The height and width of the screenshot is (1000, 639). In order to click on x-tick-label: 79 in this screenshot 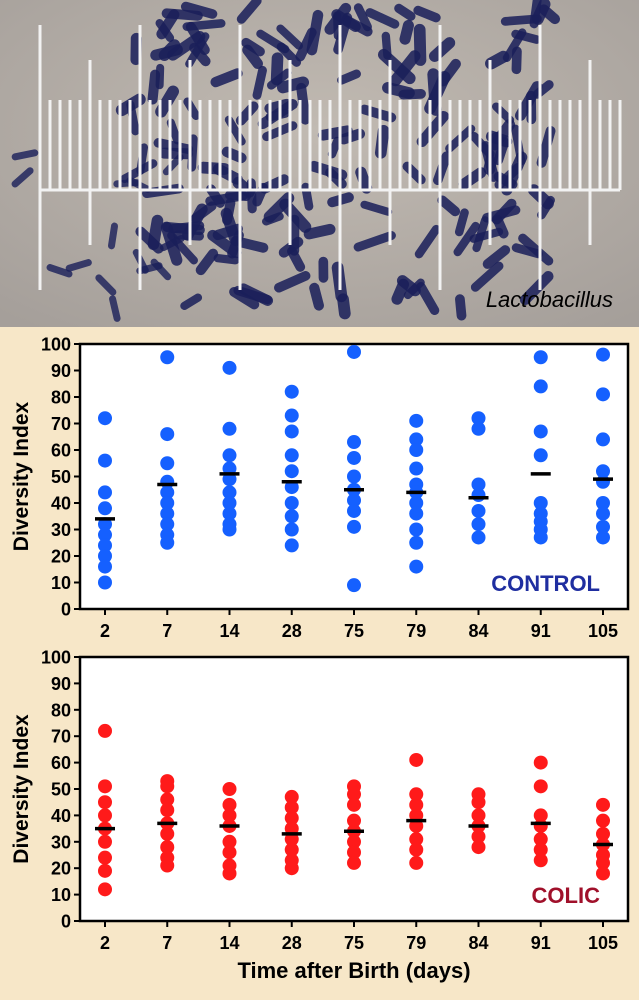, I will do `click(416, 631)`.